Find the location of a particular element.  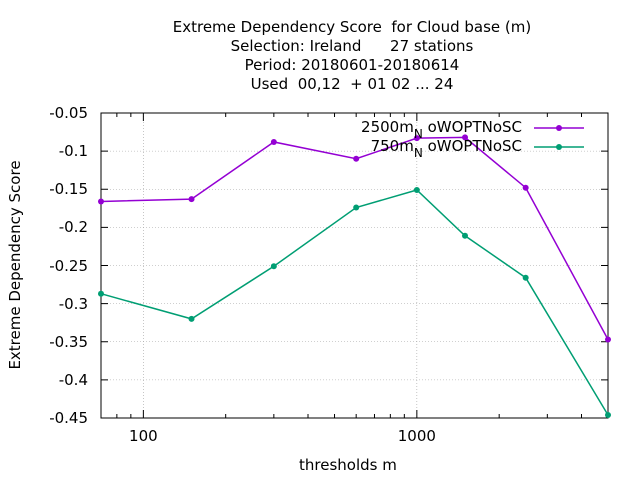

legend-label-main: 750m is located at coordinates (392, 146).